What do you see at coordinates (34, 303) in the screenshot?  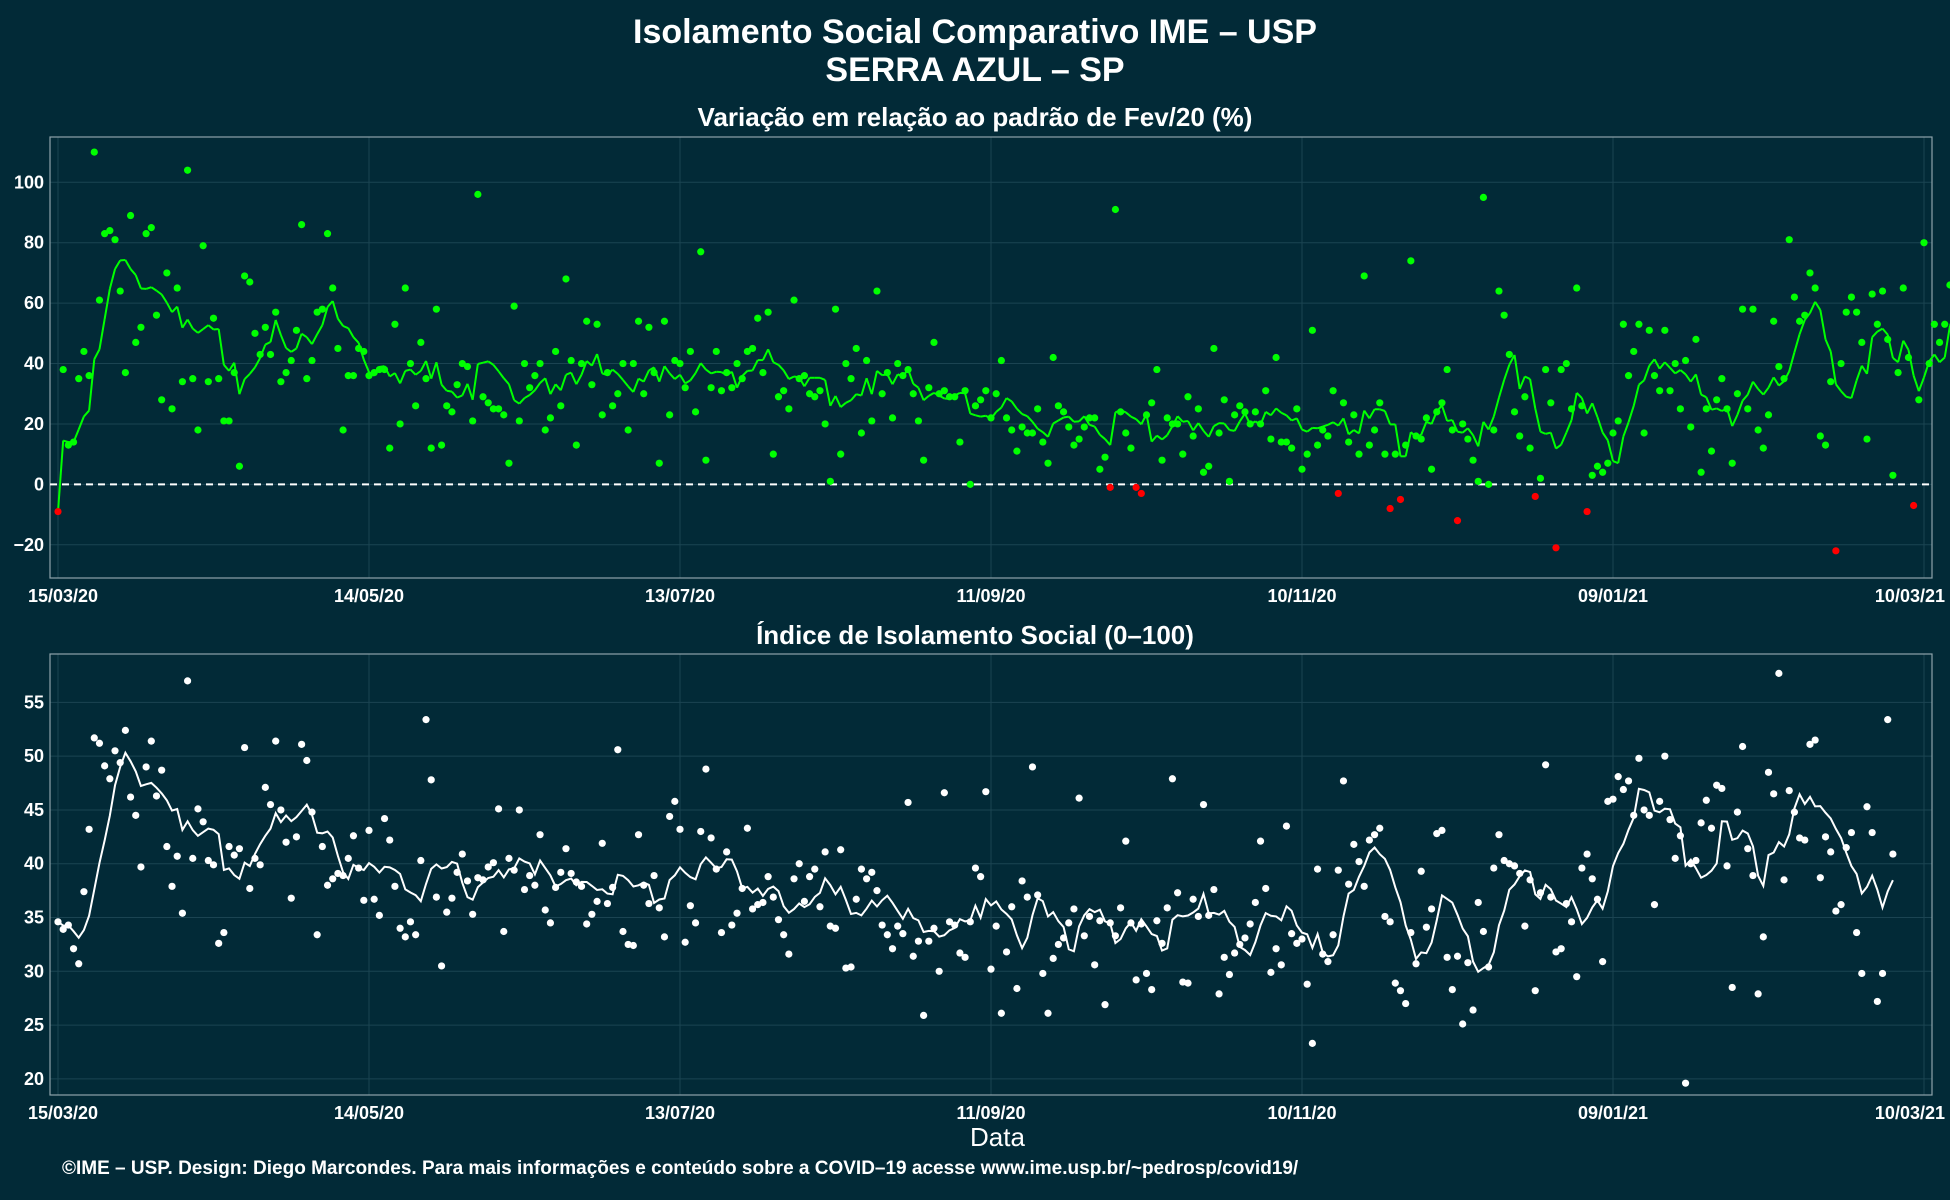 I see `y-tick-label: 60` at bounding box center [34, 303].